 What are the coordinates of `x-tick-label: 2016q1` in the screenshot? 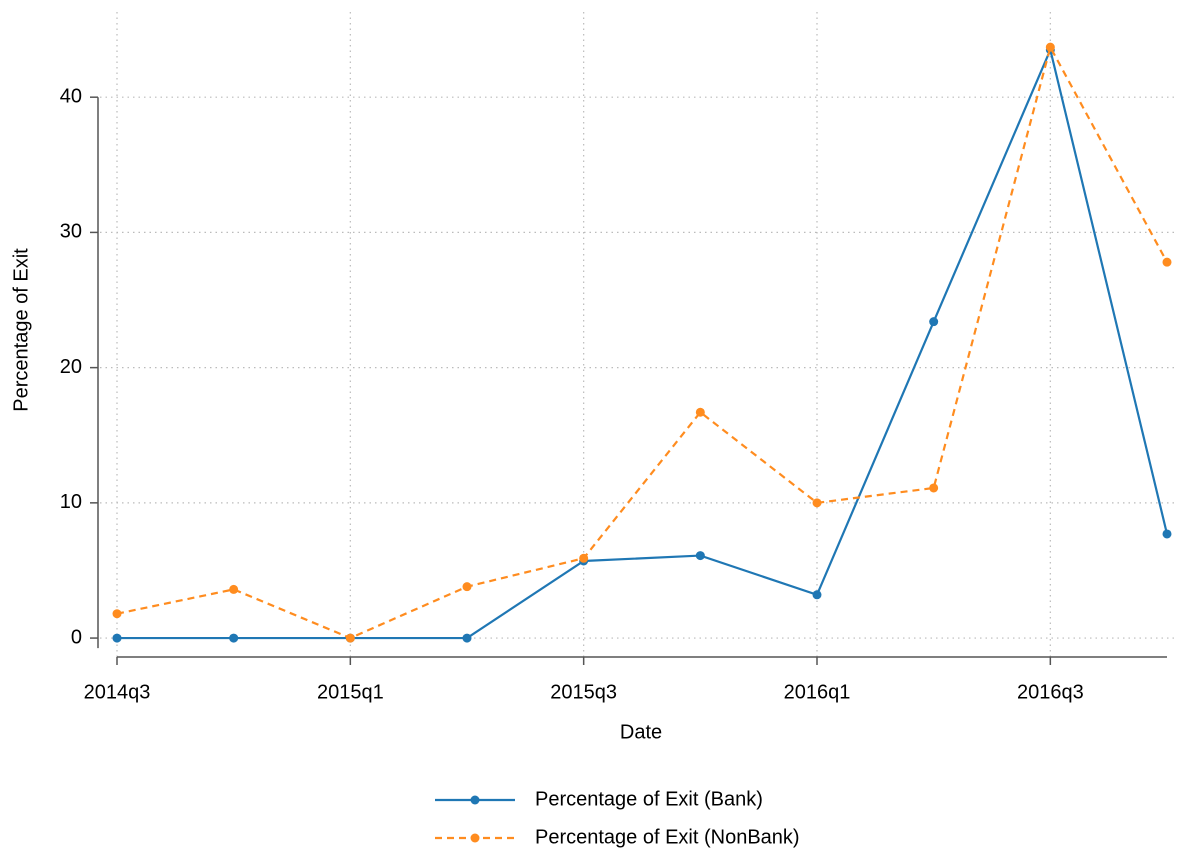 It's located at (817, 692).